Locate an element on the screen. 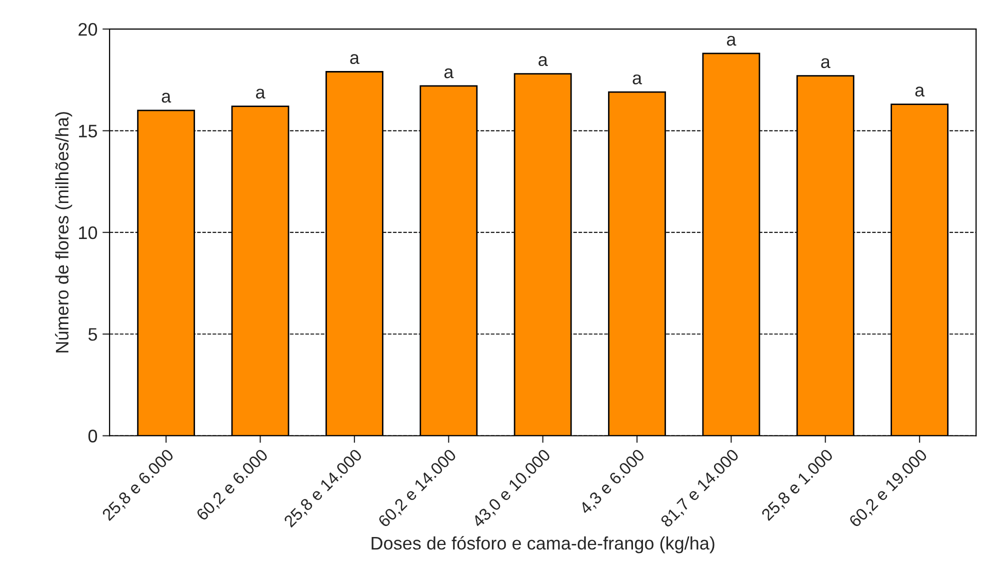 Image resolution: width=996 pixels, height=581 pixels. y-axis-title: Número de flores (milhões/ha) is located at coordinates (63, 232).